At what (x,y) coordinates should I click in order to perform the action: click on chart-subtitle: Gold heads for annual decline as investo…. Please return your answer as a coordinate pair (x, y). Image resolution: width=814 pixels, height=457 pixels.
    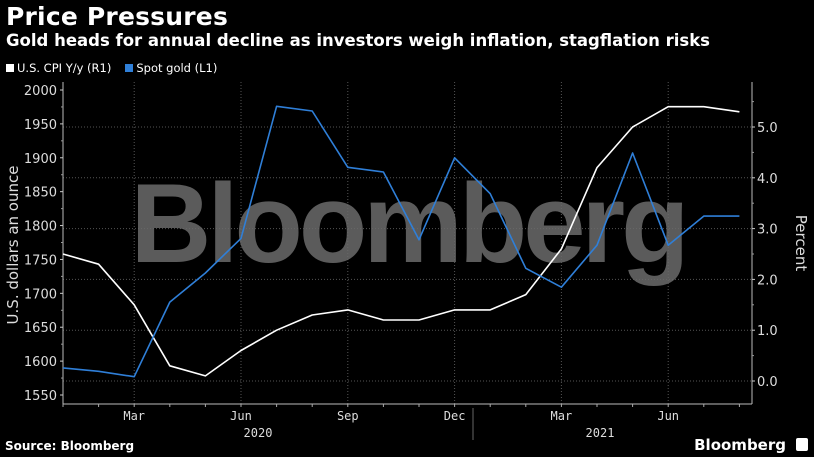
    Looking at the image, I should click on (358, 40).